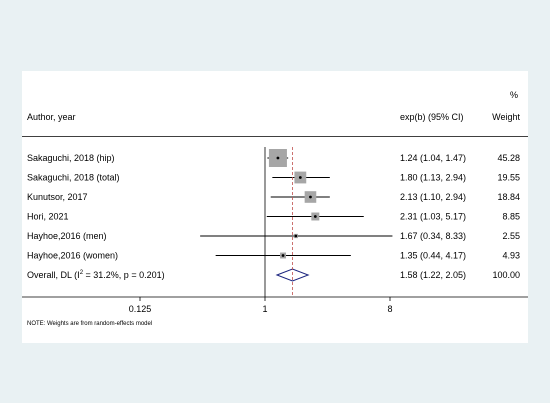  Describe the element at coordinates (273, 236) in the screenshot. I see `study-row: Hayhoe,2016 (men) 1.67 (0.34, 8.33) 2.55` at that location.